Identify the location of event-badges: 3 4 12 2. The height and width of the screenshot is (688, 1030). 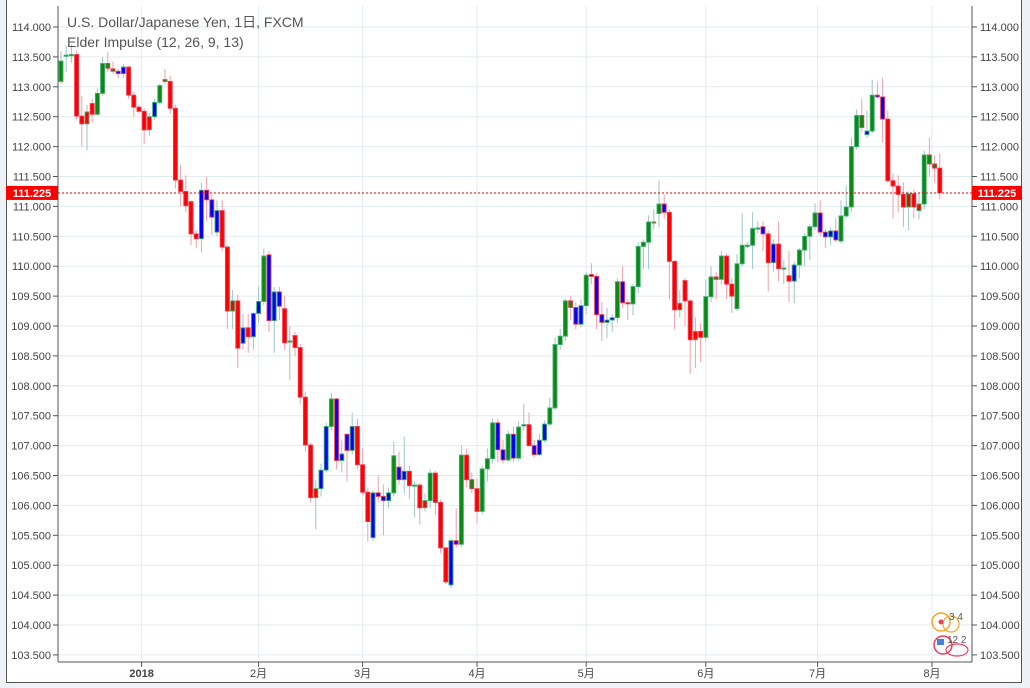
(950, 634).